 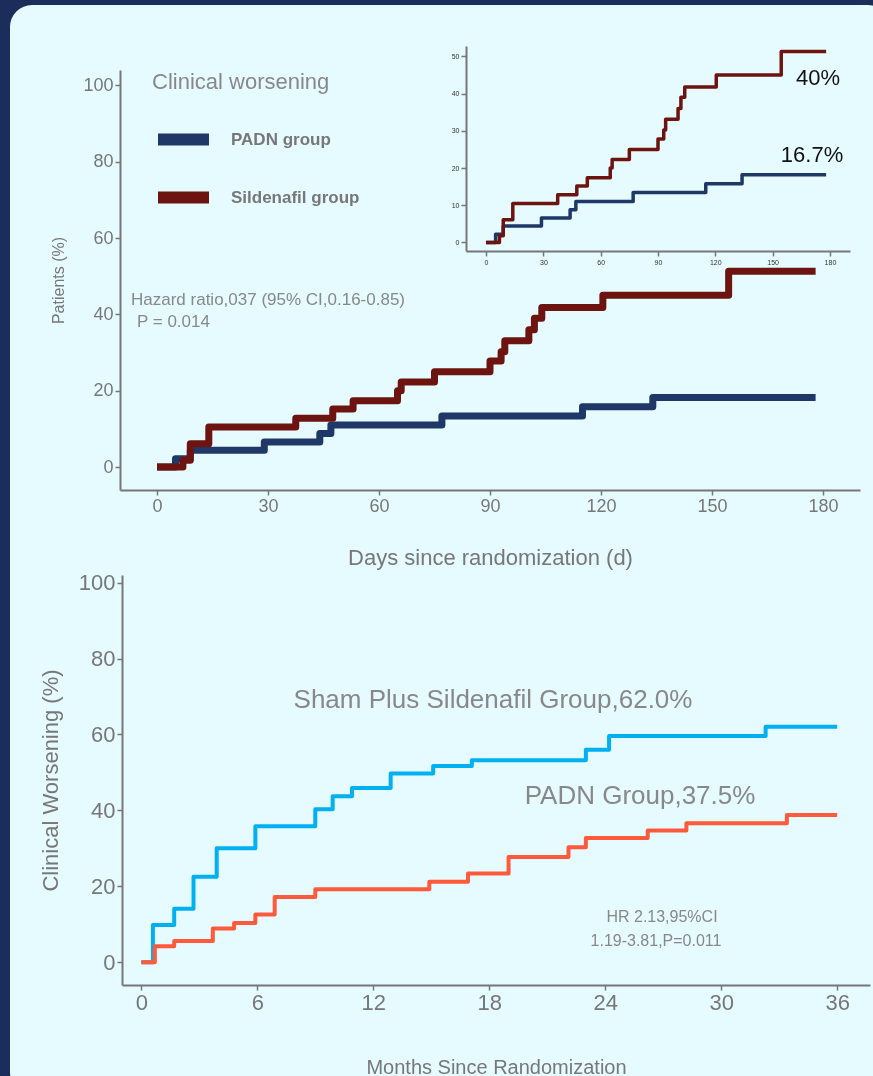 I want to click on annotation: 40%, so click(x=818, y=77).